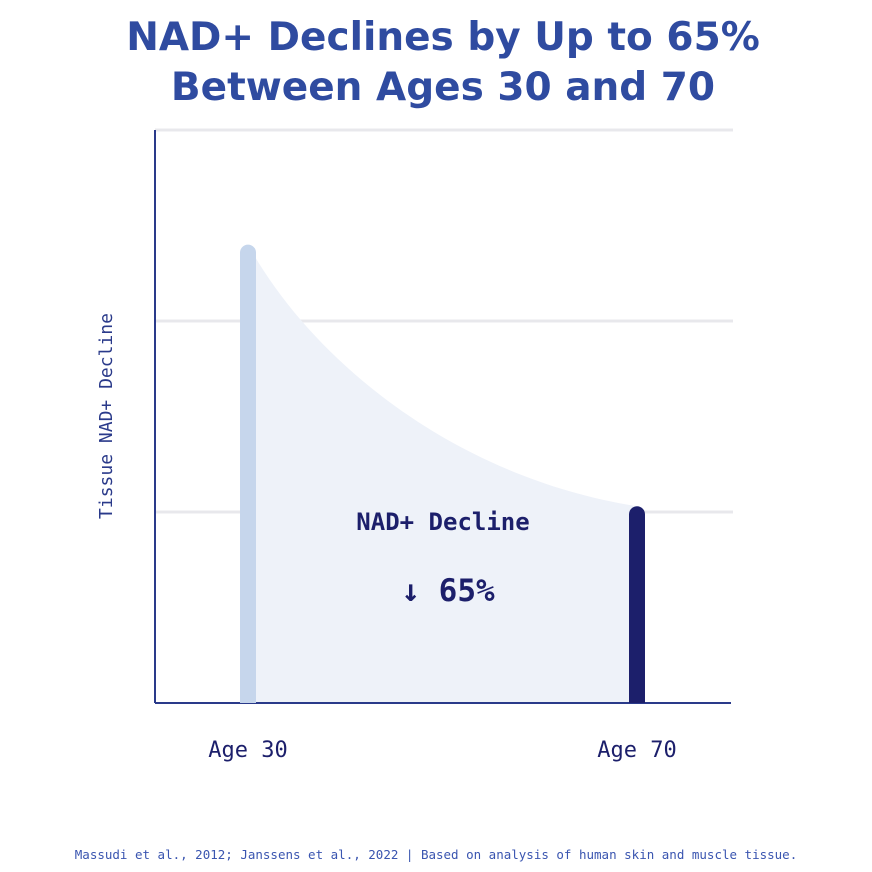  Describe the element at coordinates (448, 591) in the screenshot. I see `annotation: ↓ 65%` at that location.